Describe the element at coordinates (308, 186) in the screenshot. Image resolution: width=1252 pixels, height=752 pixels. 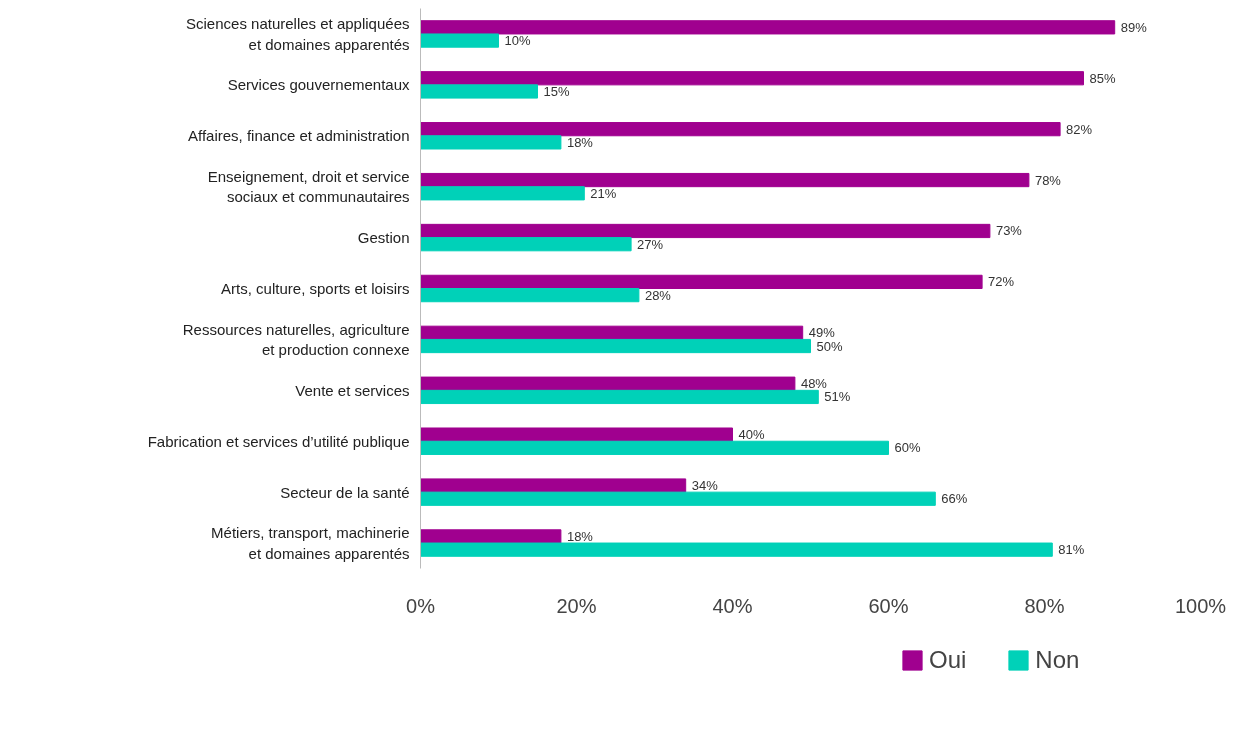
I see `y-tick-label: Enseignement, droit et service sociaux et communautaires` at that location.